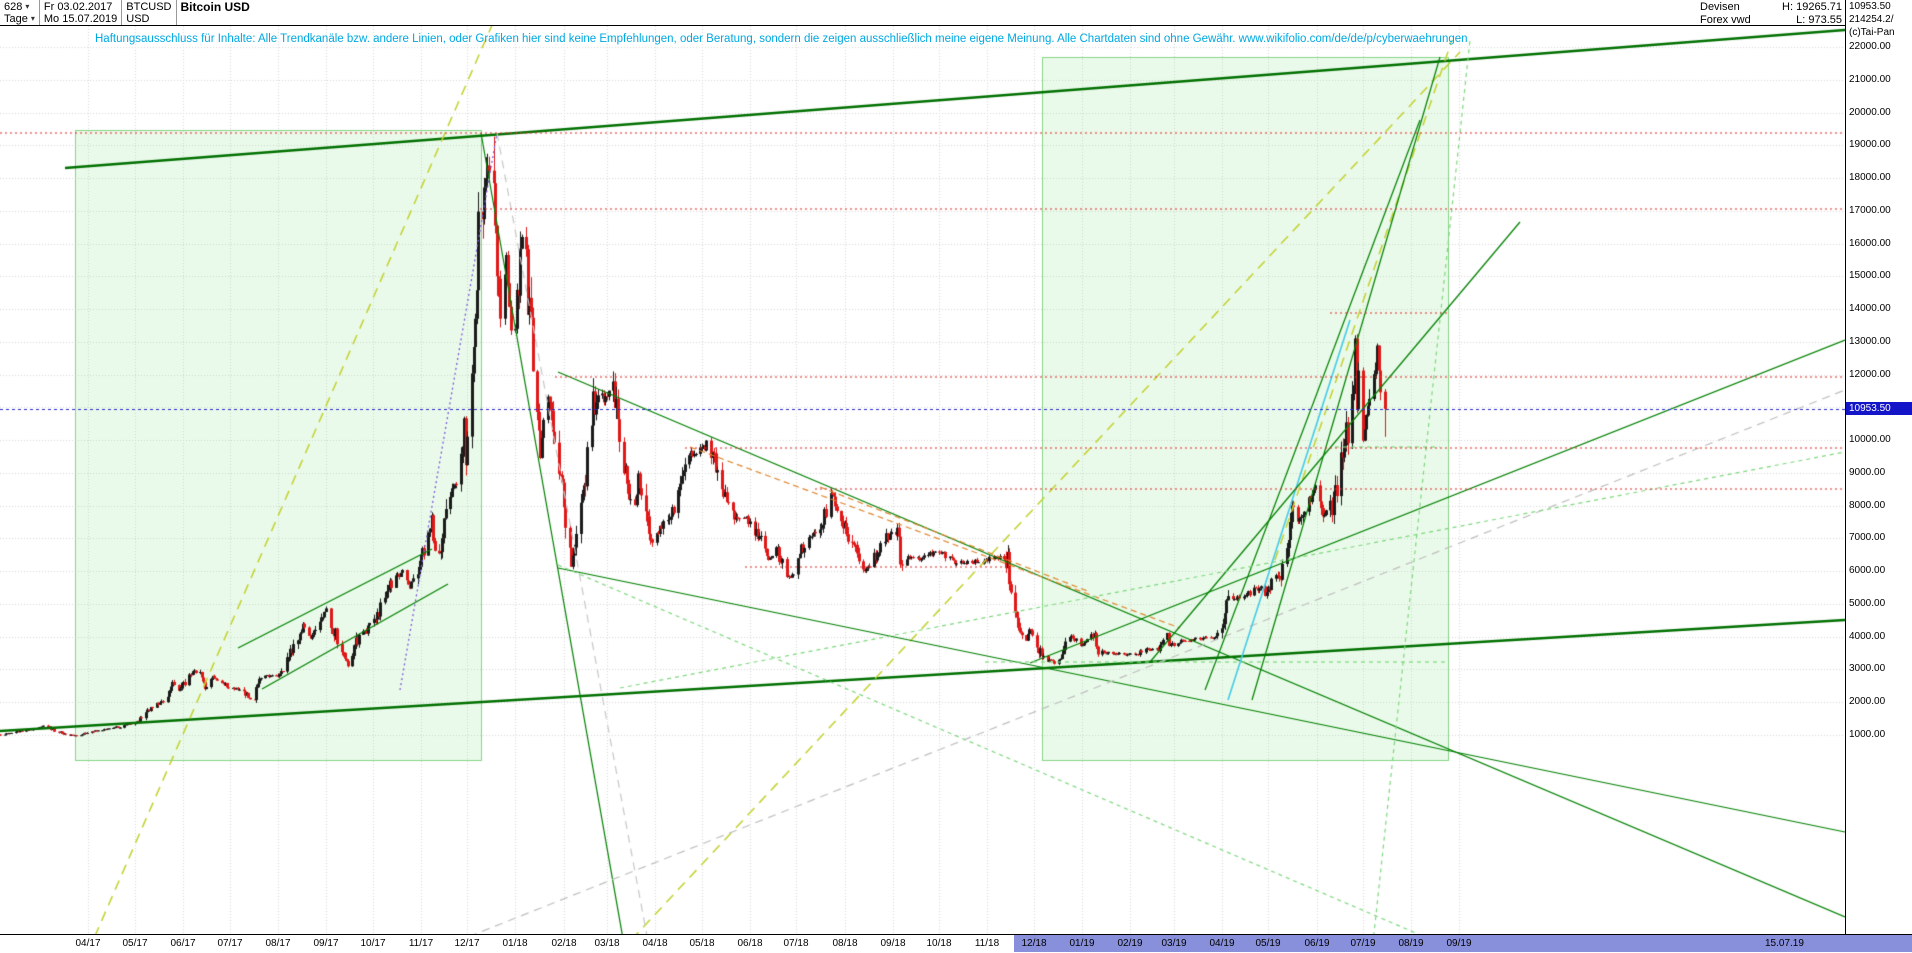 Image resolution: width=1912 pixels, height=953 pixels. I want to click on x-axis-label: 01/18, so click(515, 943).